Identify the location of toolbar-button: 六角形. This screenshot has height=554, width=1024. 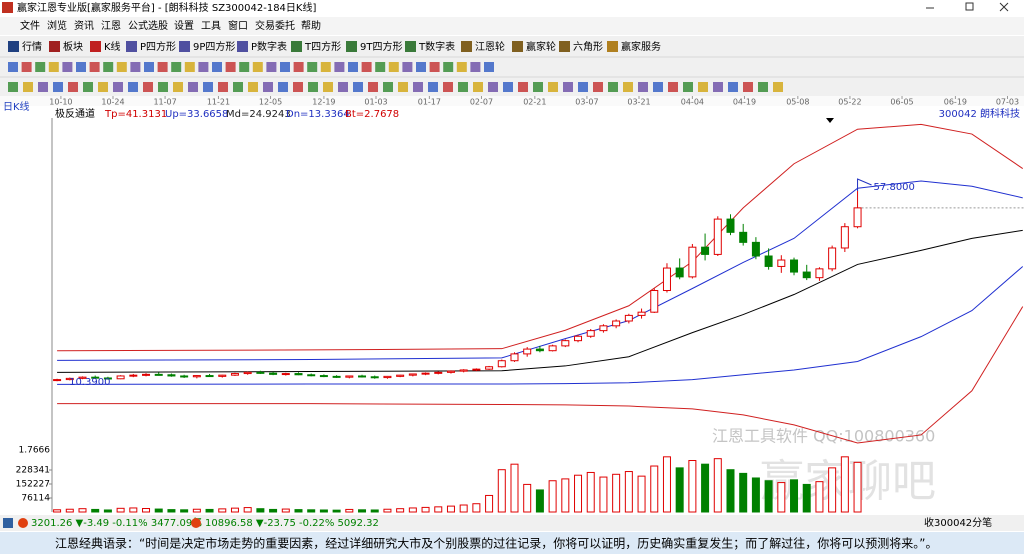
(588, 47).